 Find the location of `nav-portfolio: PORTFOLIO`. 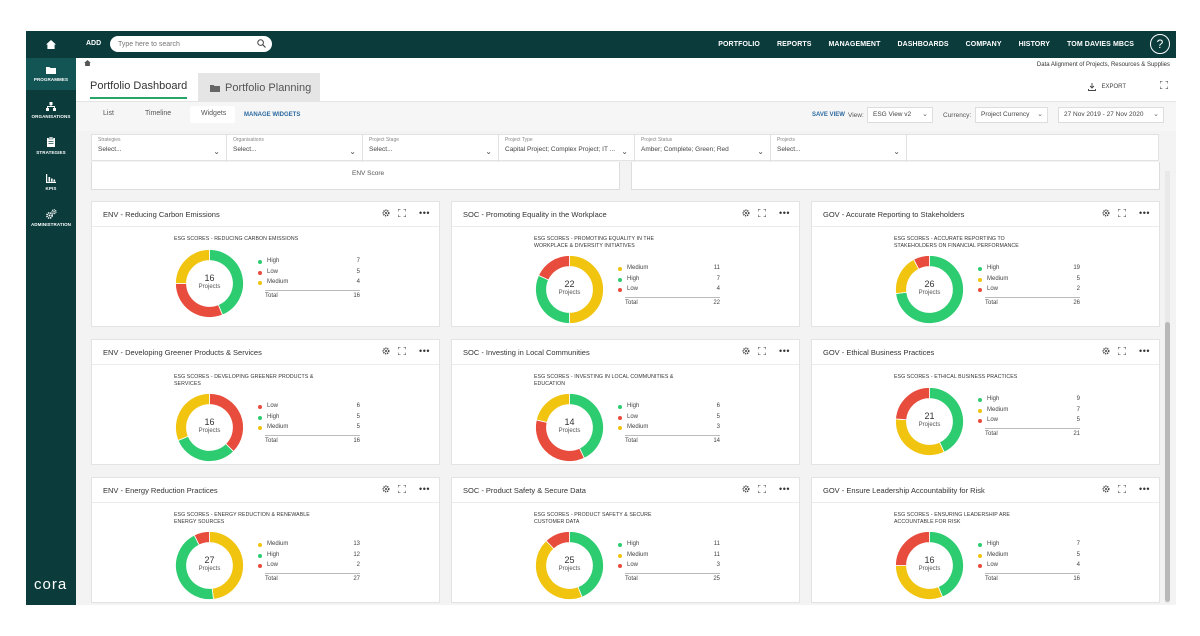

nav-portfolio: PORTFOLIO is located at coordinates (739, 44).